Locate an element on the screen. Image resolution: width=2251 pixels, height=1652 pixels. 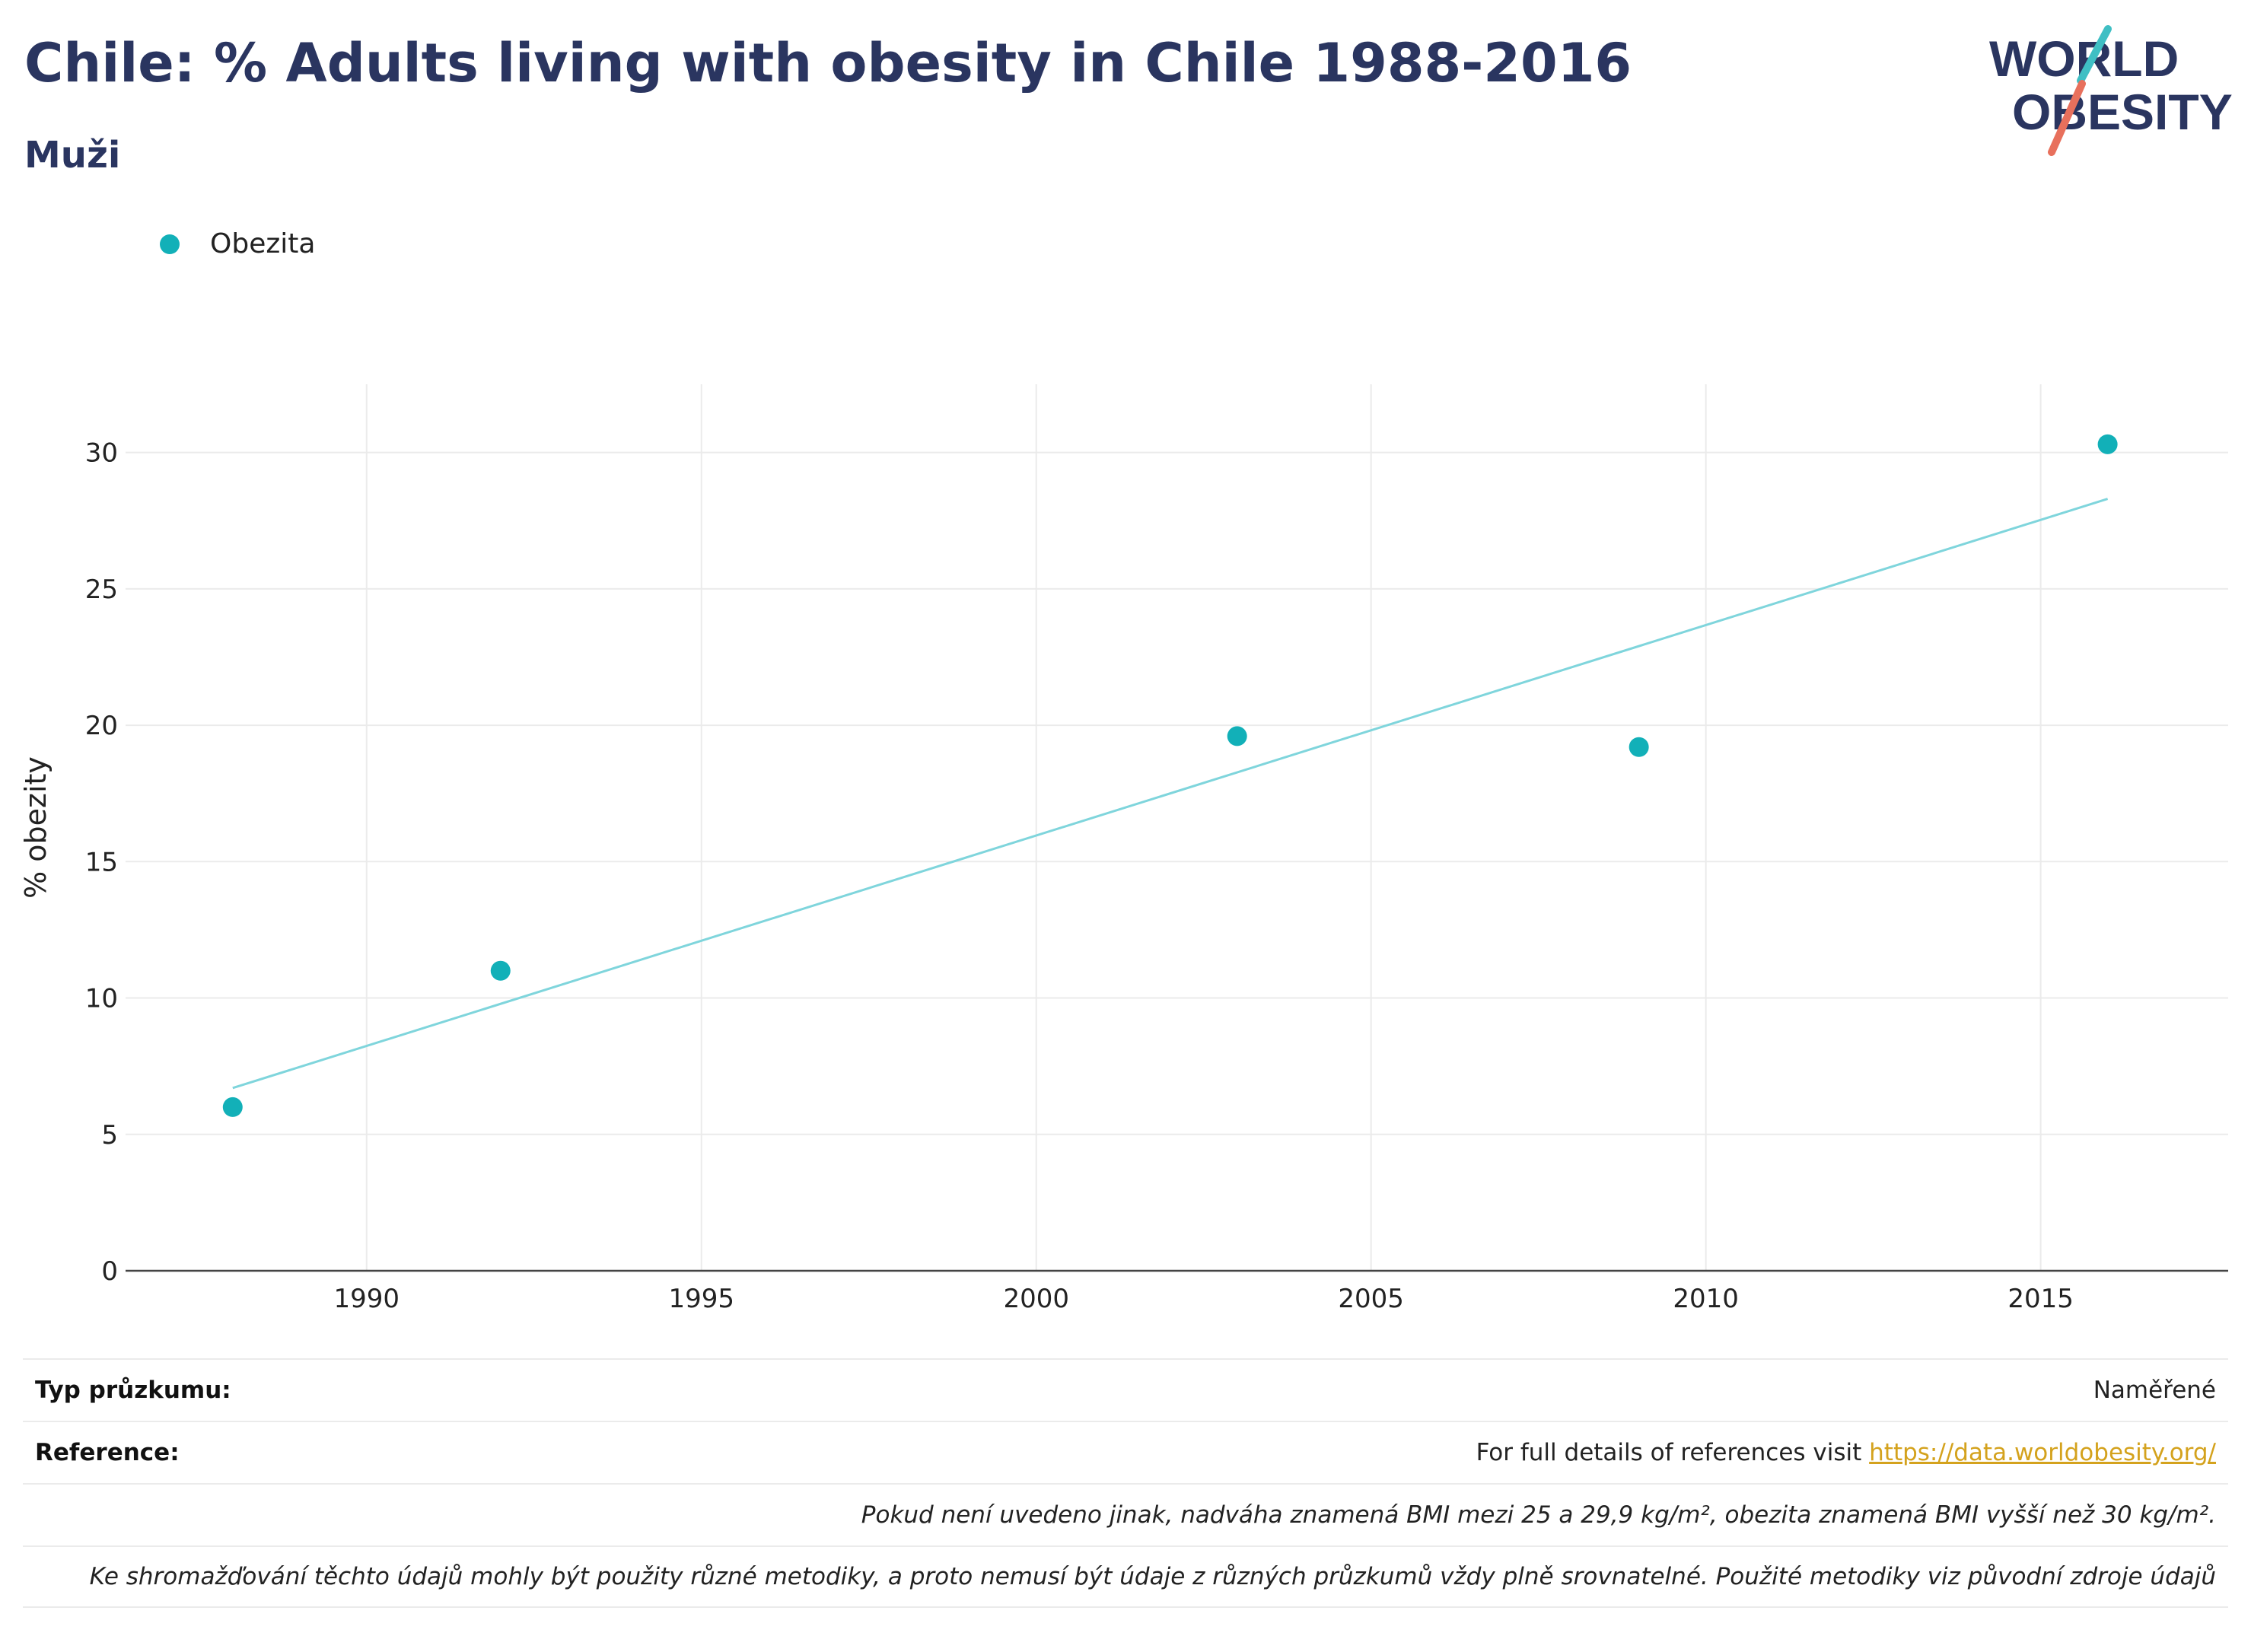
footer-row-survey: Typ průzkumu: Naměřené is located at coordinates (1125, 1389).